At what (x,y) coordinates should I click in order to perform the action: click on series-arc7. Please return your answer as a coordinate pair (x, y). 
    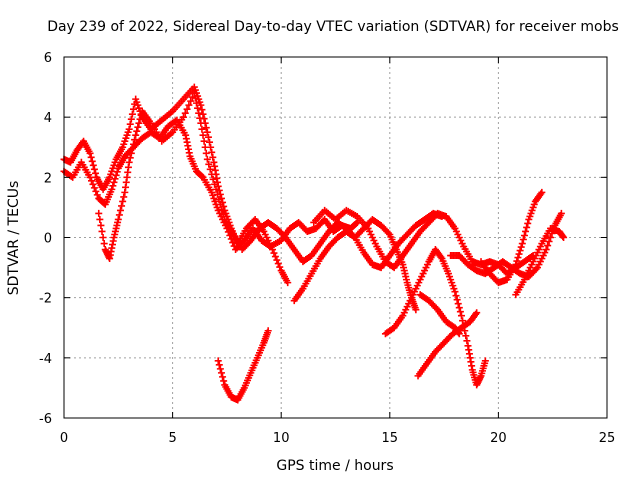
    Looking at the image, I should click on (447, 344).